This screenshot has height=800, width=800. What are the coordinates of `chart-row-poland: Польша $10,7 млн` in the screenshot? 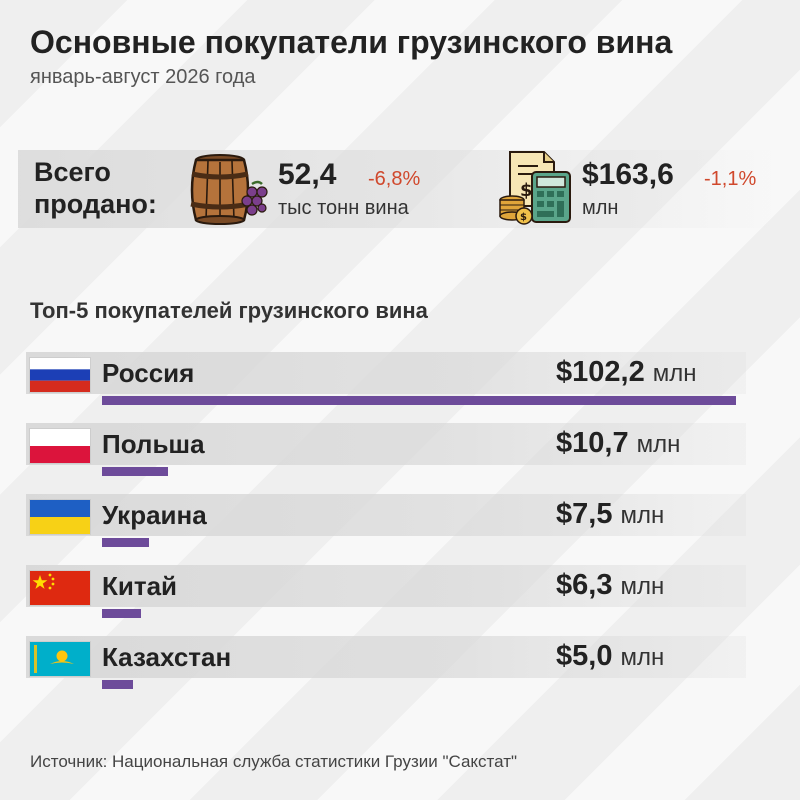 It's located at (402, 455).